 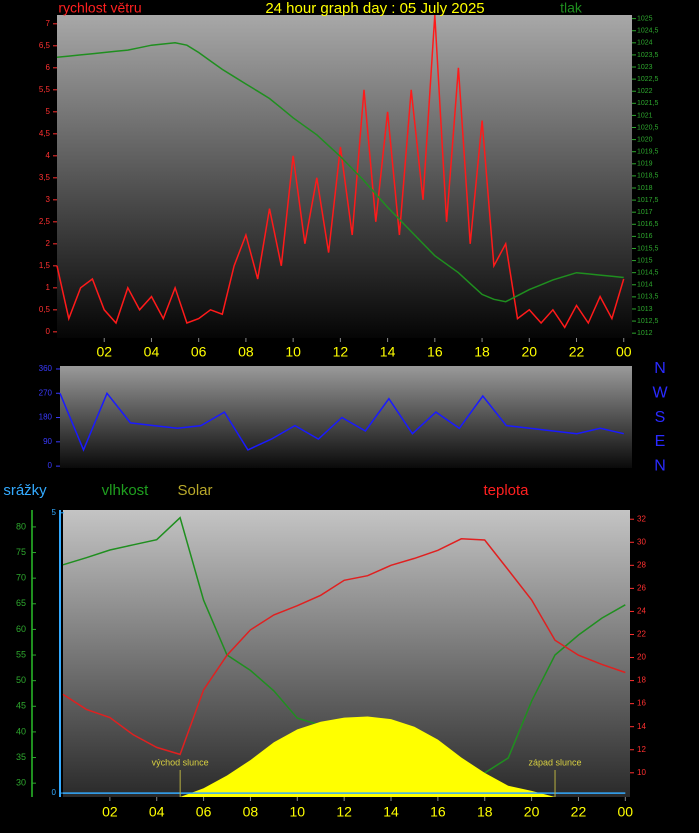 What do you see at coordinates (648, 224) in the screenshot?
I see `y2-tick-label: 1016,5` at bounding box center [648, 224].